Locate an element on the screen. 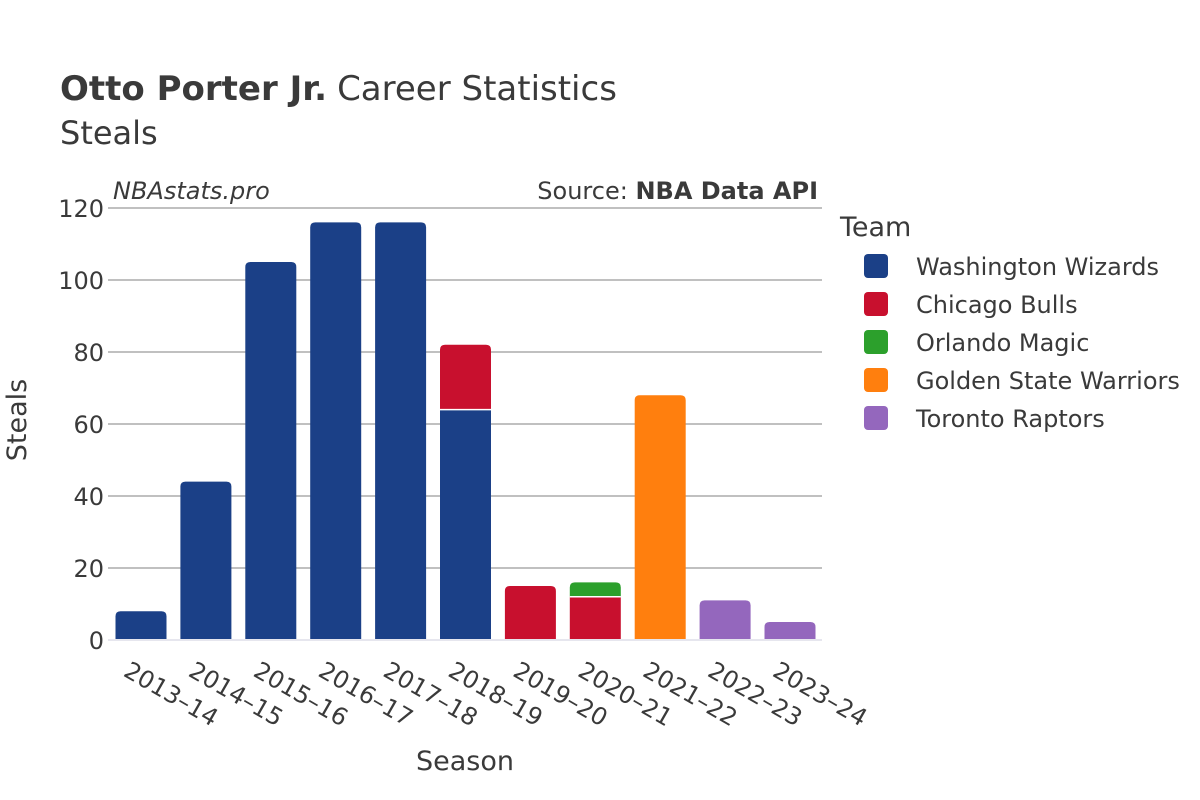  legend-label: Chicago Bulls is located at coordinates (997, 305).